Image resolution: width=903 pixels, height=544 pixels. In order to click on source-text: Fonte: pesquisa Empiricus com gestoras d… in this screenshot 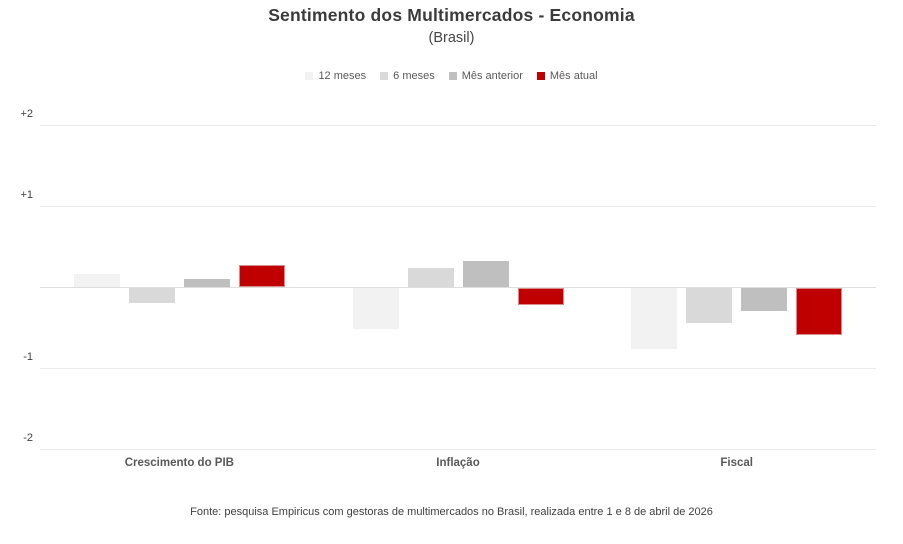, I will do `click(451, 512)`.